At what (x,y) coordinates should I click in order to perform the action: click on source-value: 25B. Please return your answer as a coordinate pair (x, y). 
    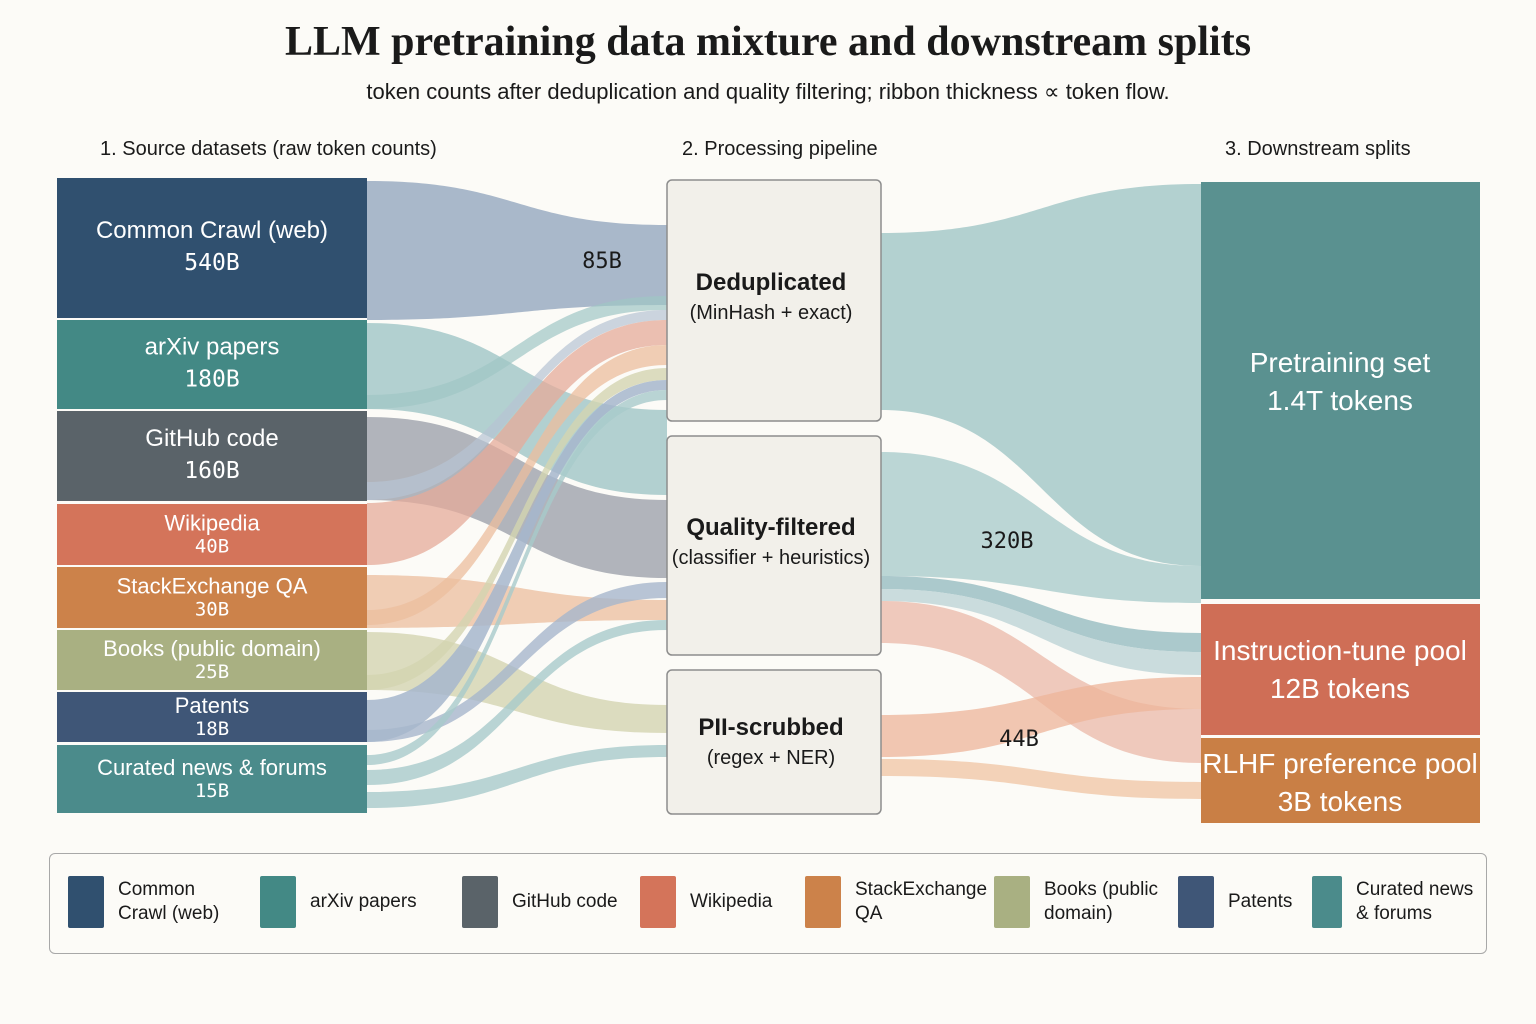
    Looking at the image, I should click on (212, 672).